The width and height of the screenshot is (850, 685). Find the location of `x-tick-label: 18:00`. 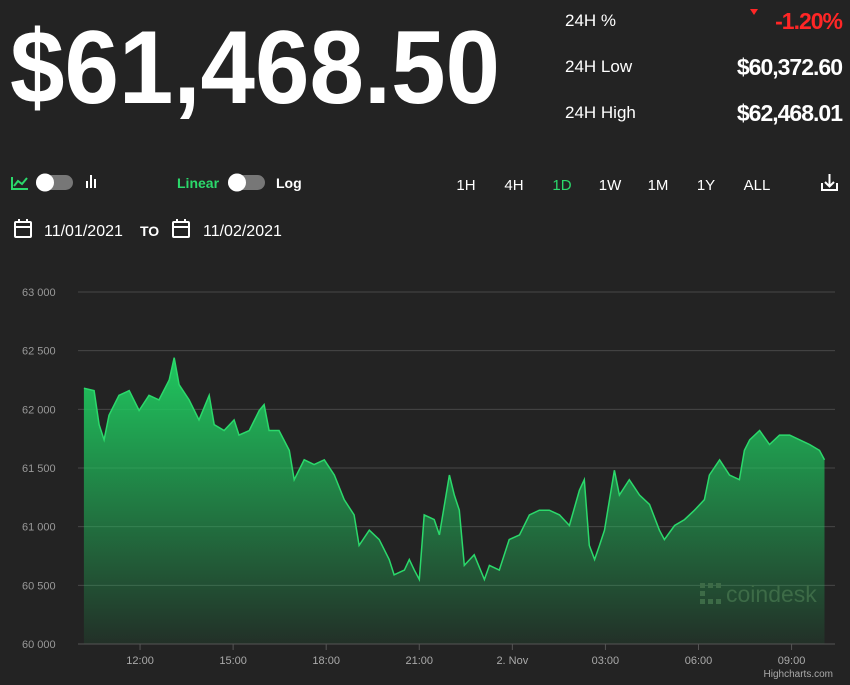

x-tick-label: 18:00 is located at coordinates (326, 661).